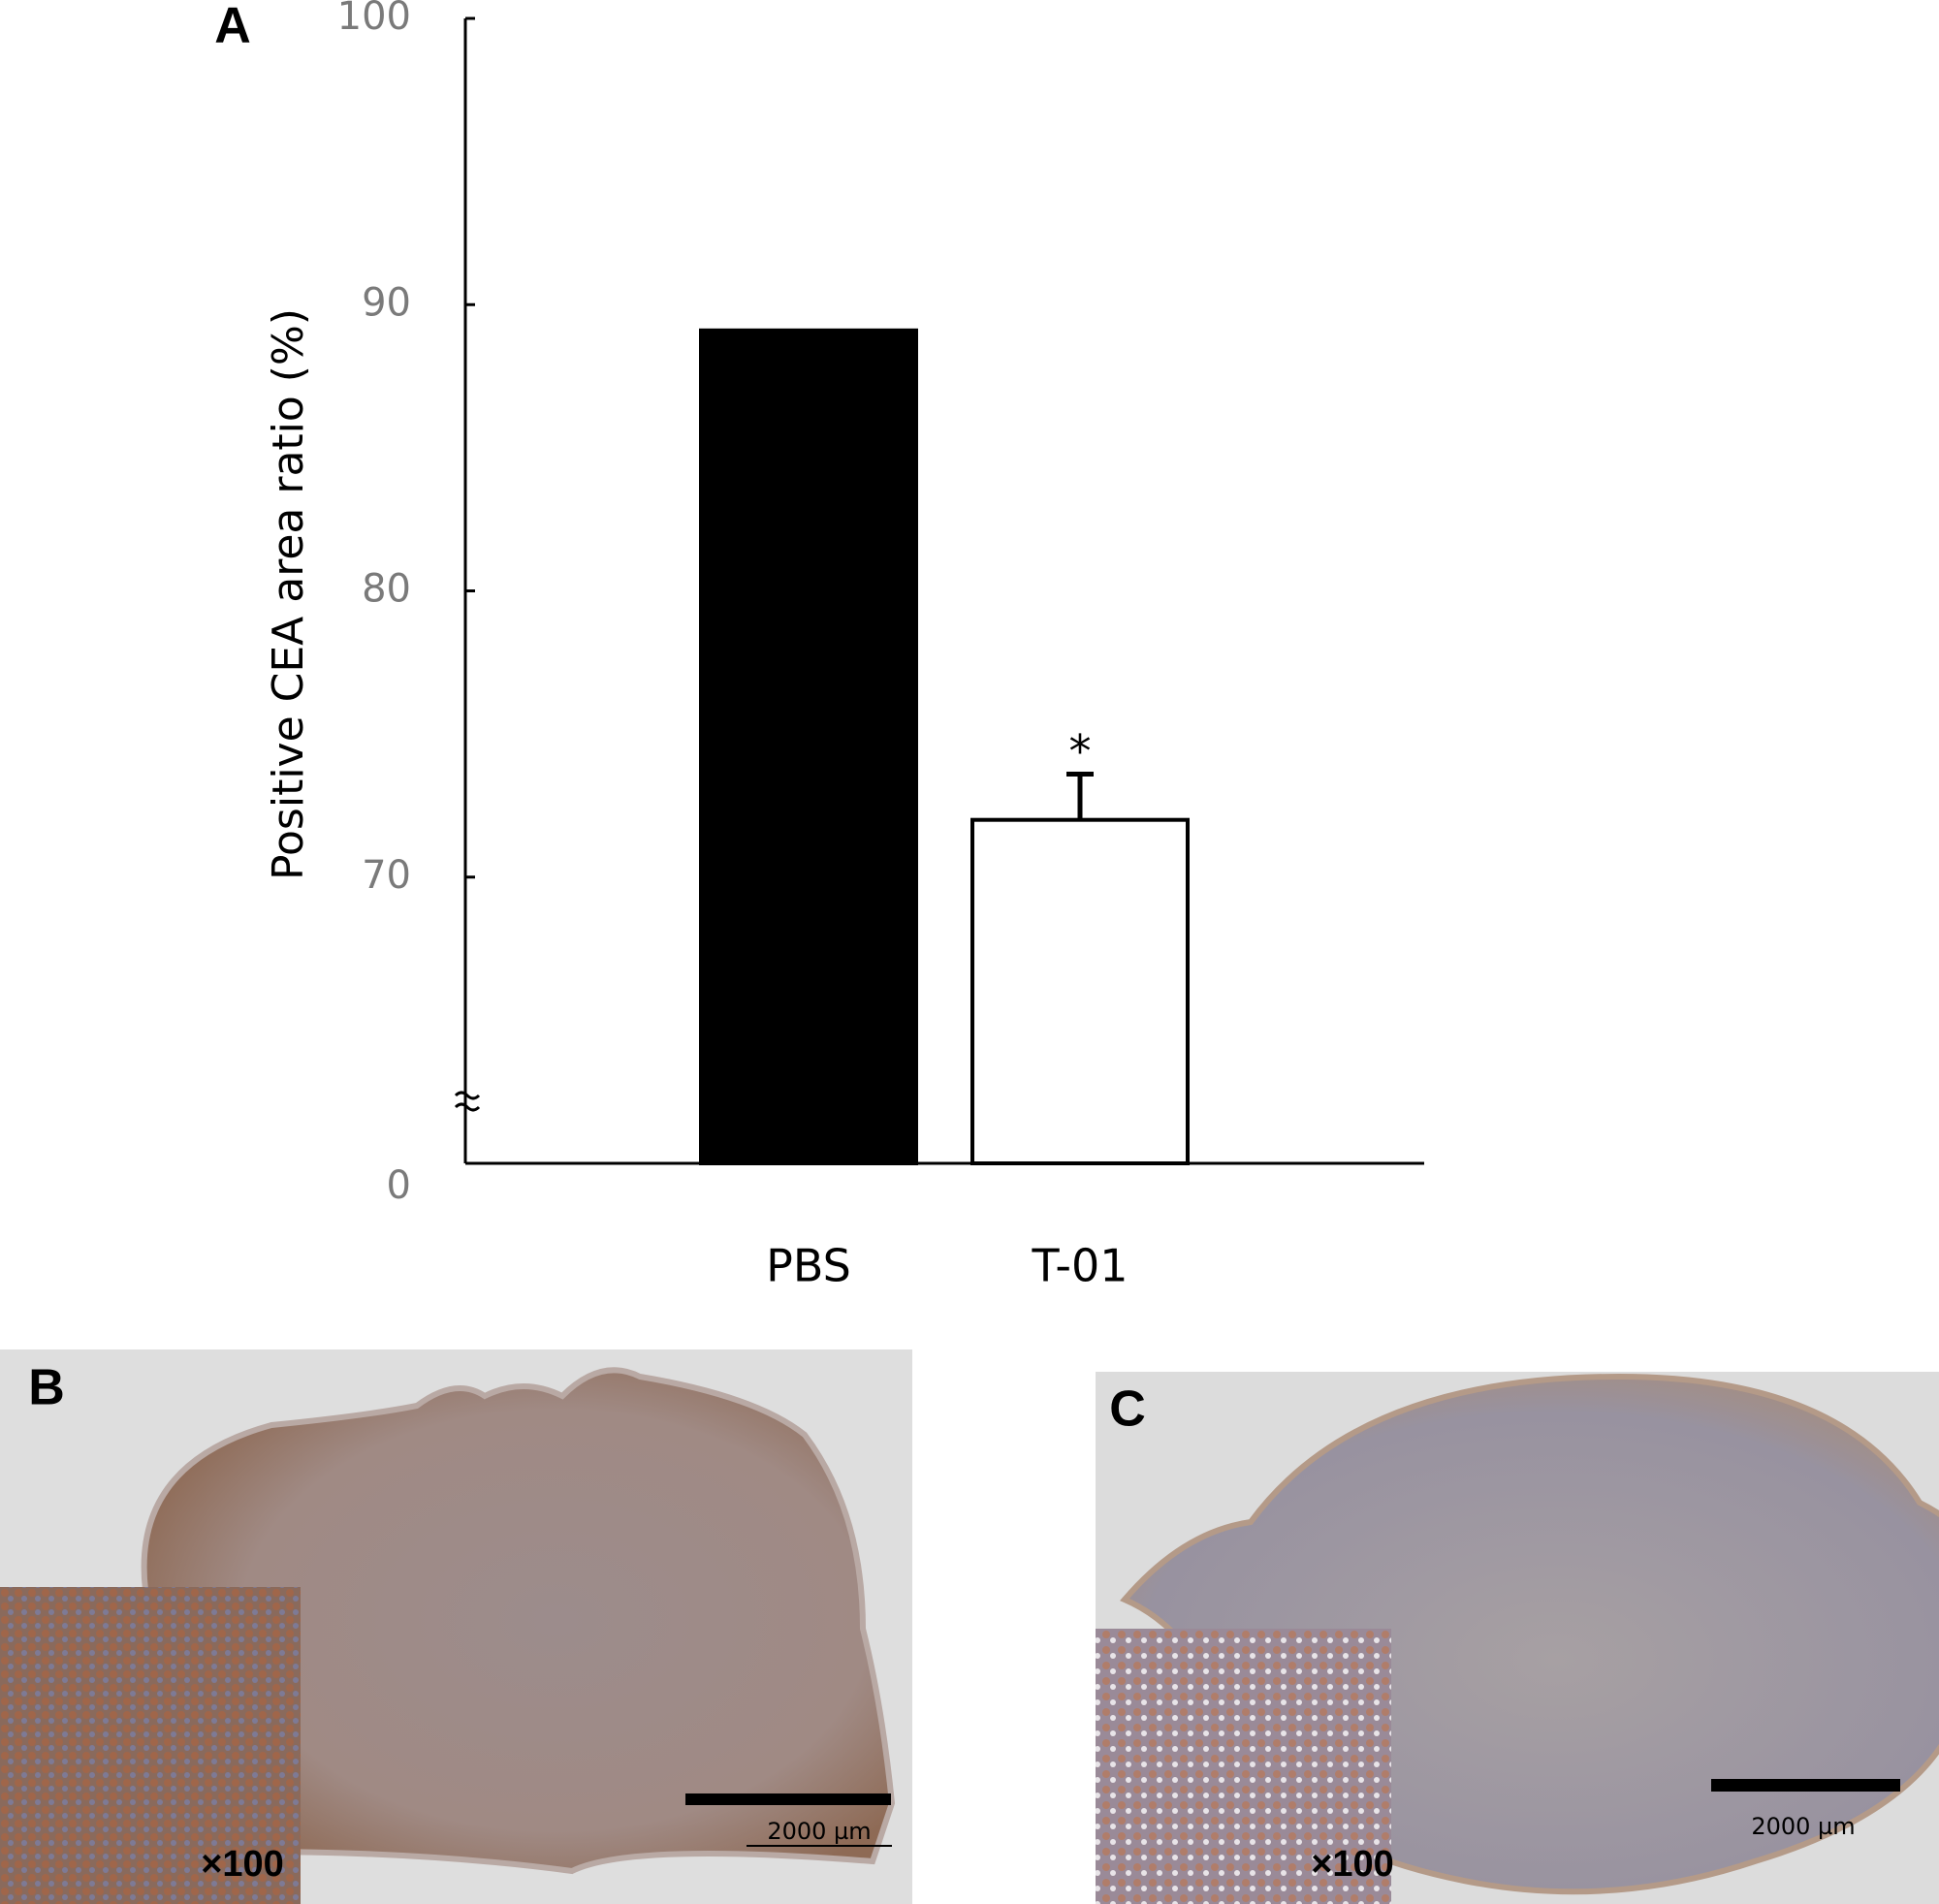 The image size is (1939, 1904). I want to click on y-tick-label: 0, so click(399, 1186).